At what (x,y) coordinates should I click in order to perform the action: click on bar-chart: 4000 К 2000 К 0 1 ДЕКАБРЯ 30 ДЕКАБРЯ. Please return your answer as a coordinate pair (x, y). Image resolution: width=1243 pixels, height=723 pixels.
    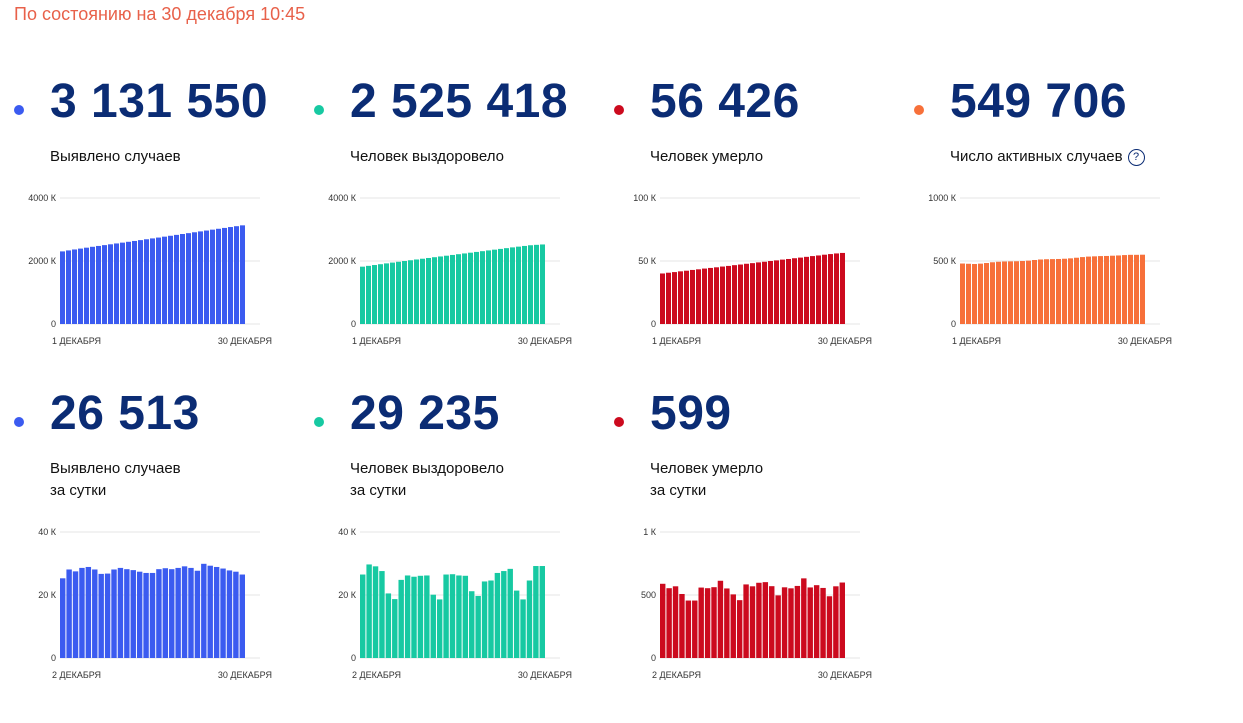
    Looking at the image, I should click on (150, 269).